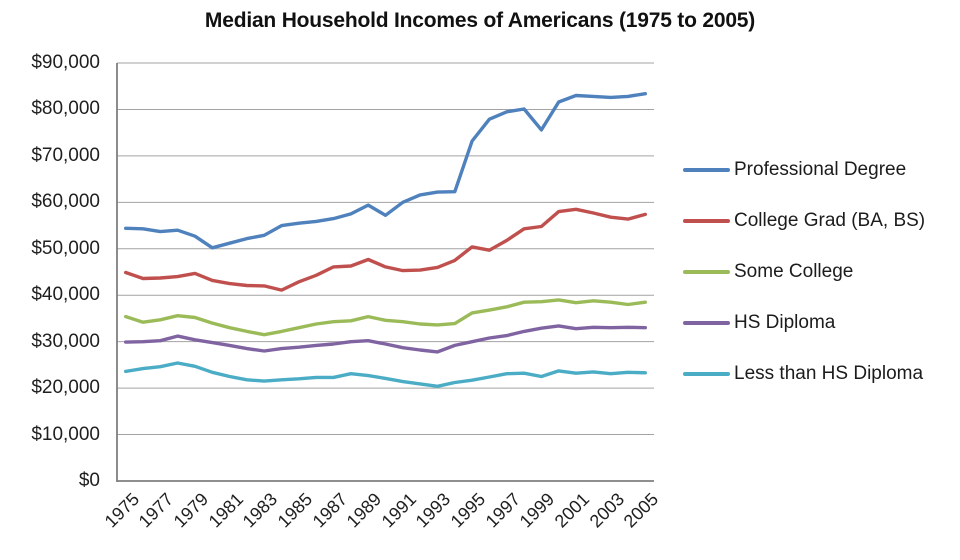 The height and width of the screenshot is (560, 960). What do you see at coordinates (820, 169) in the screenshot?
I see `legend-label: Professional Degree` at bounding box center [820, 169].